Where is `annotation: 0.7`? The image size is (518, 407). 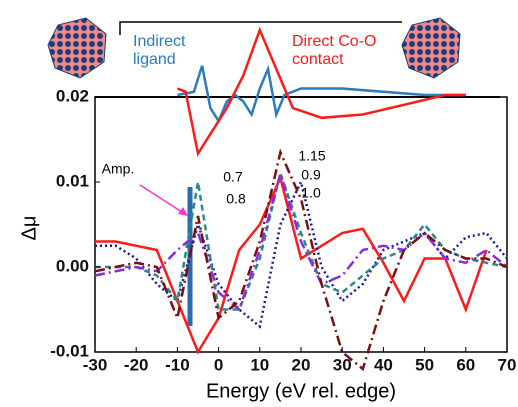 annotation: 0.7 is located at coordinates (233, 177).